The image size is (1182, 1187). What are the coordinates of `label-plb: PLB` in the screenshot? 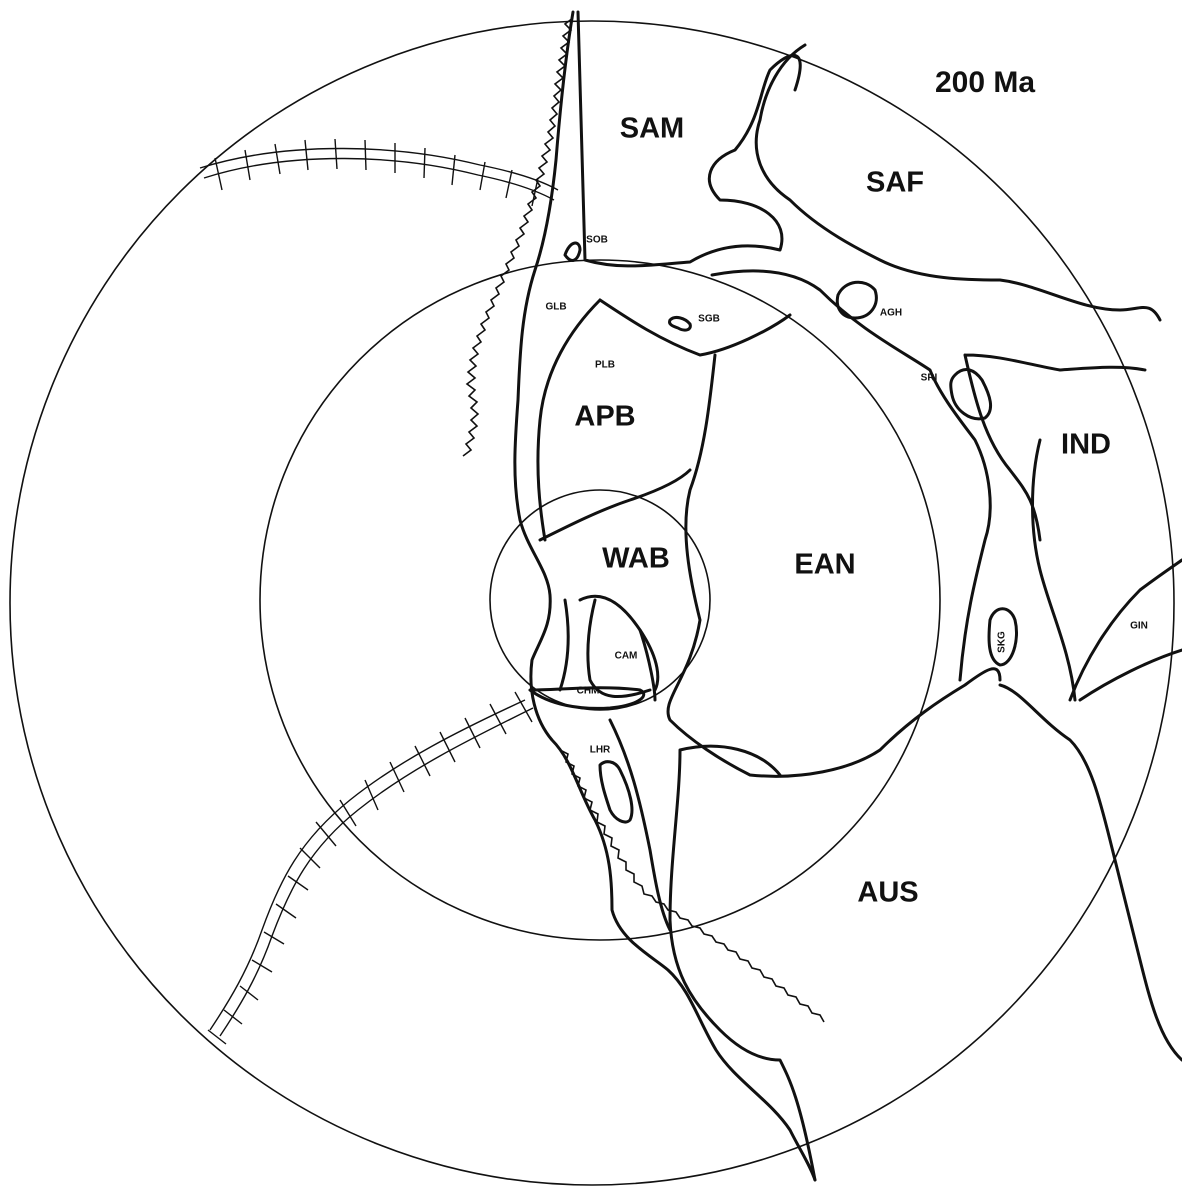 It's located at (605, 365).